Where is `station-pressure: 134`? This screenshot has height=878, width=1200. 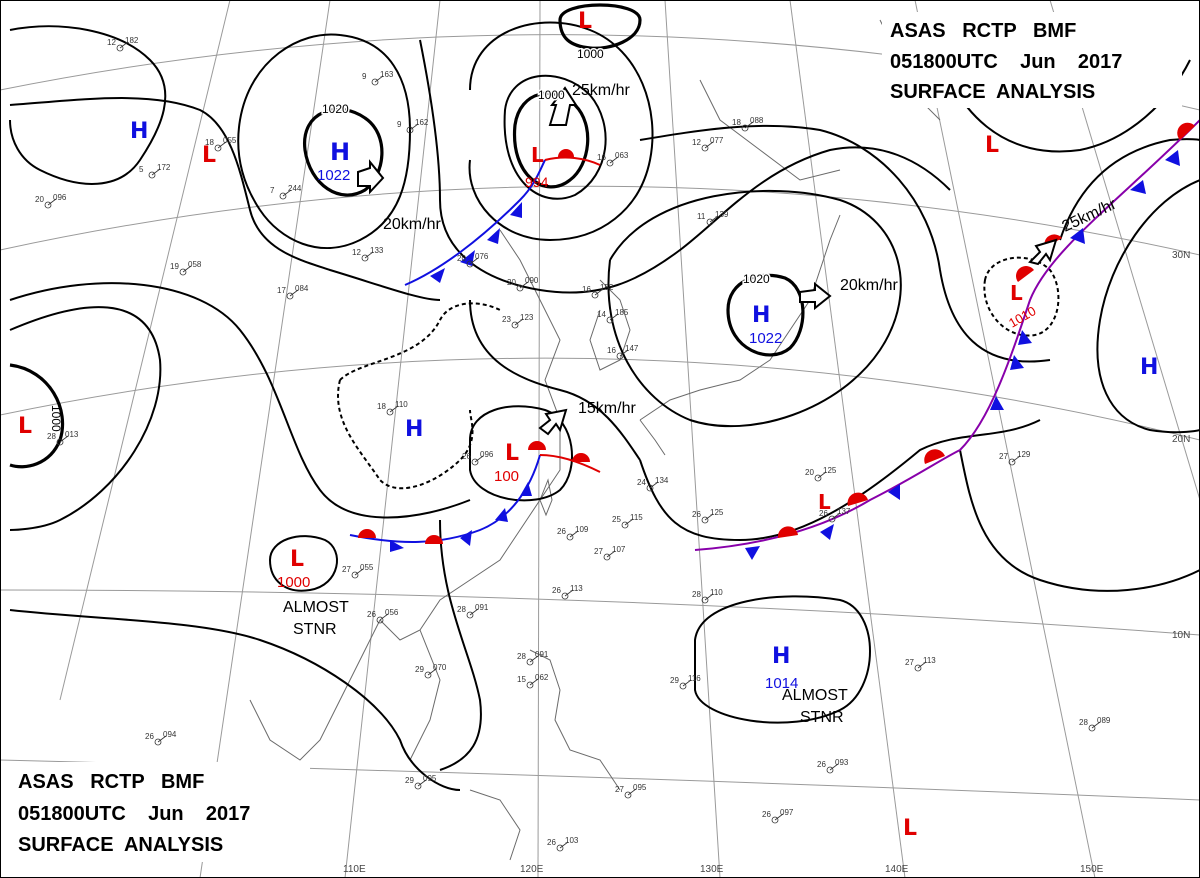 station-pressure: 134 is located at coordinates (662, 480).